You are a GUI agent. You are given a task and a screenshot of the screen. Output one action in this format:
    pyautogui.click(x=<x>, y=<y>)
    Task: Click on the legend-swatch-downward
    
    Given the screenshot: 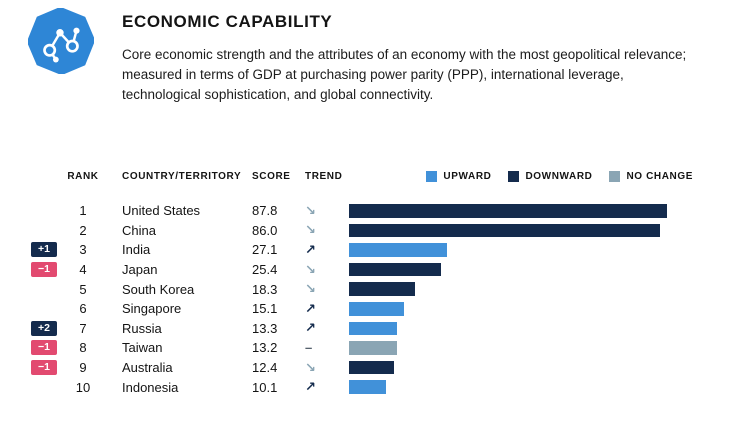 What is the action you would take?
    pyautogui.click(x=514, y=176)
    